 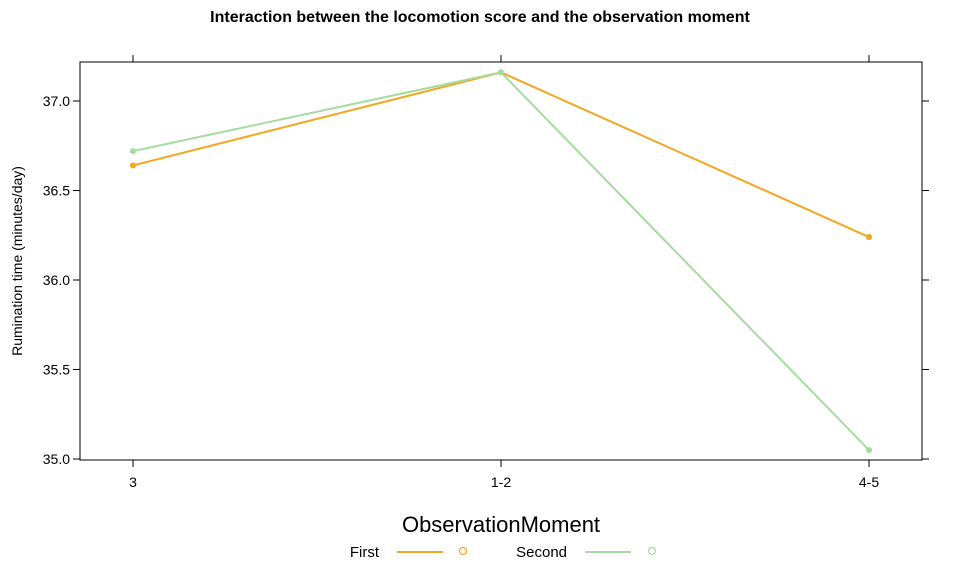 I want to click on x-tick-label: 4-5, so click(x=869, y=482).